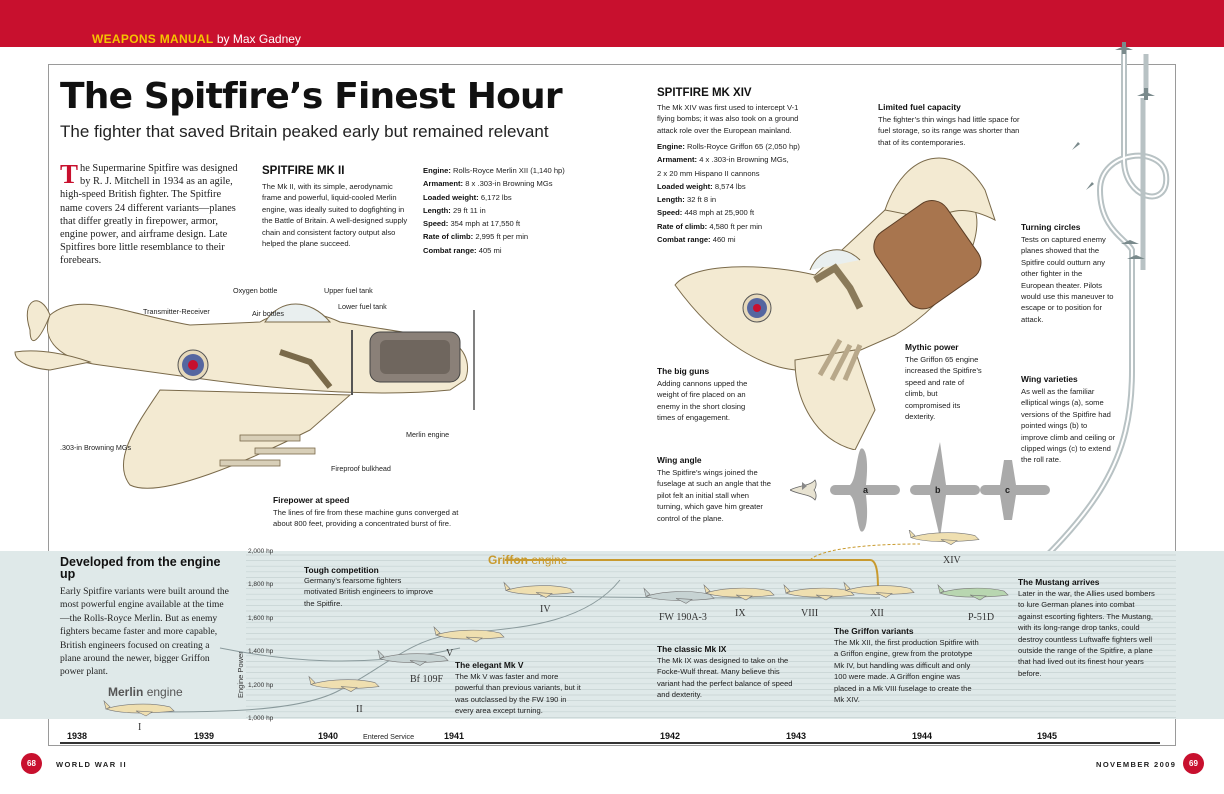 Image resolution: width=1224 pixels, height=794 pixels. Describe the element at coordinates (359, 709) in the screenshot. I see `plane-label: II` at that location.